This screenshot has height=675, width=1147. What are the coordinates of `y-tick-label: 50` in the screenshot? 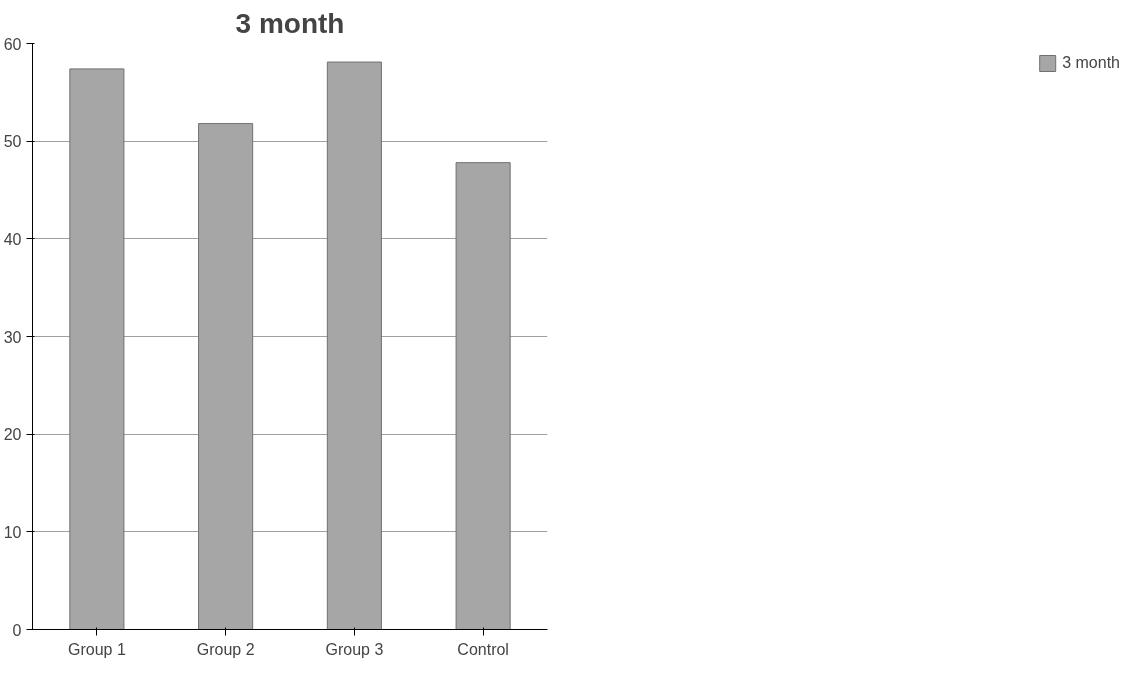 It's located at (12, 142).